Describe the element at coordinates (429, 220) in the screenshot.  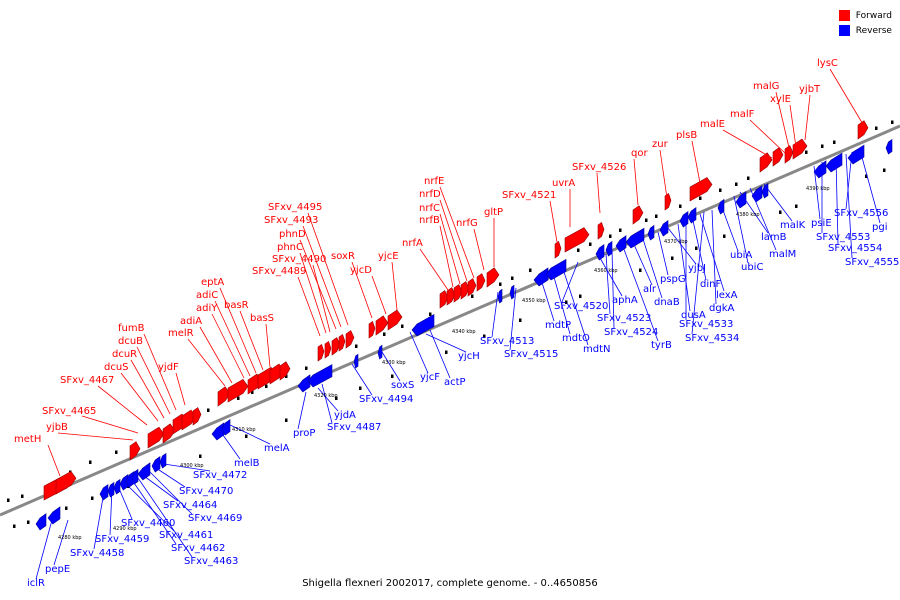
I see `forward-gene-label-nrfb: nrfB` at that location.